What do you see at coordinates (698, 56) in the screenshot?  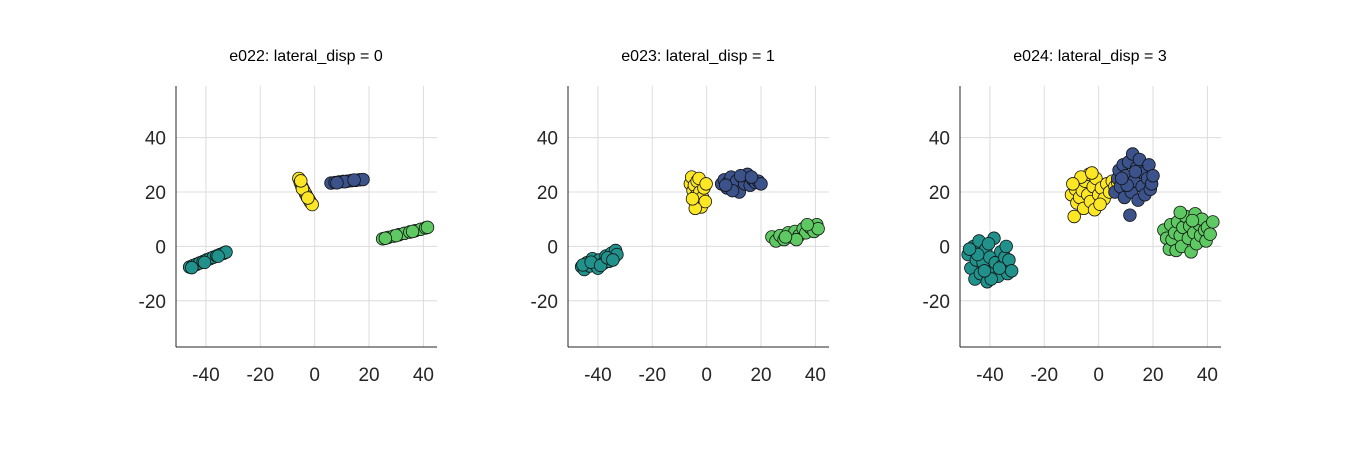 I see `subplot-title: e023: lateral_disp = 1` at bounding box center [698, 56].